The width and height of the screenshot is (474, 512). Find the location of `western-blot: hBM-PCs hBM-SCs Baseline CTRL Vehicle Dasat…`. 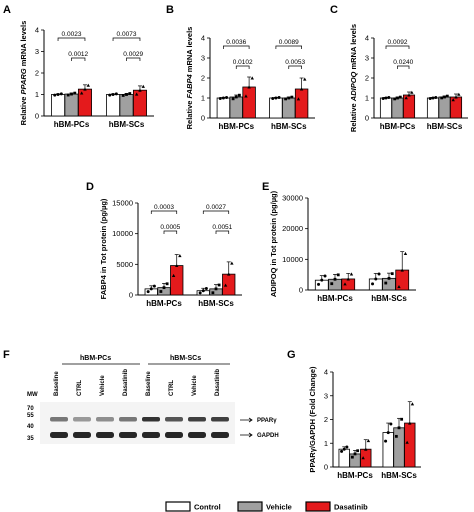

western-blot: hBM-PCs hBM-SCs Baseline CTRL Vehicle Dasat… is located at coordinates (153, 399).